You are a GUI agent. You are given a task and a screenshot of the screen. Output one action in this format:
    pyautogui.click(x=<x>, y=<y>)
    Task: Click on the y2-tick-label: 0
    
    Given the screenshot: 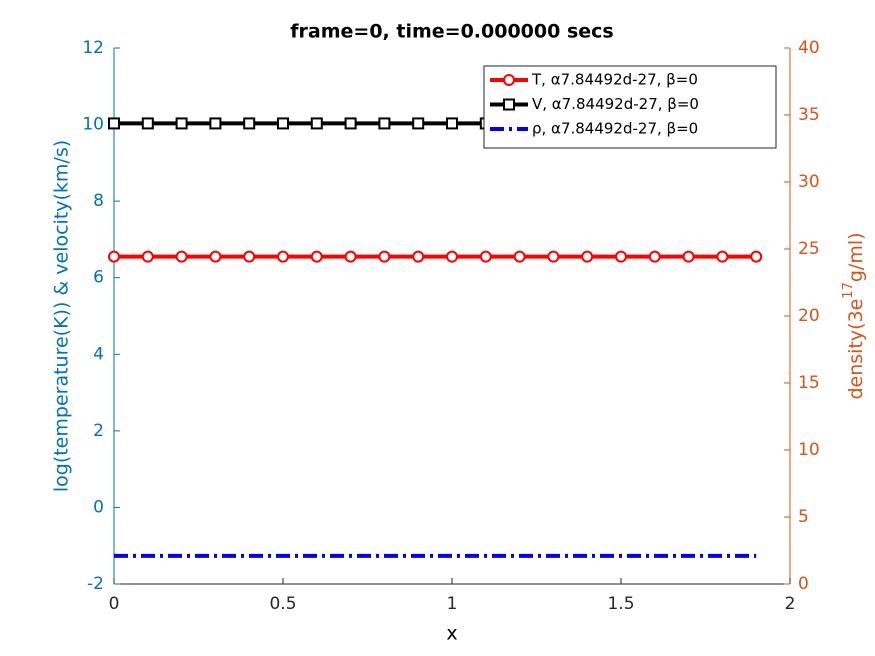 What is the action you would take?
    pyautogui.click(x=803, y=584)
    